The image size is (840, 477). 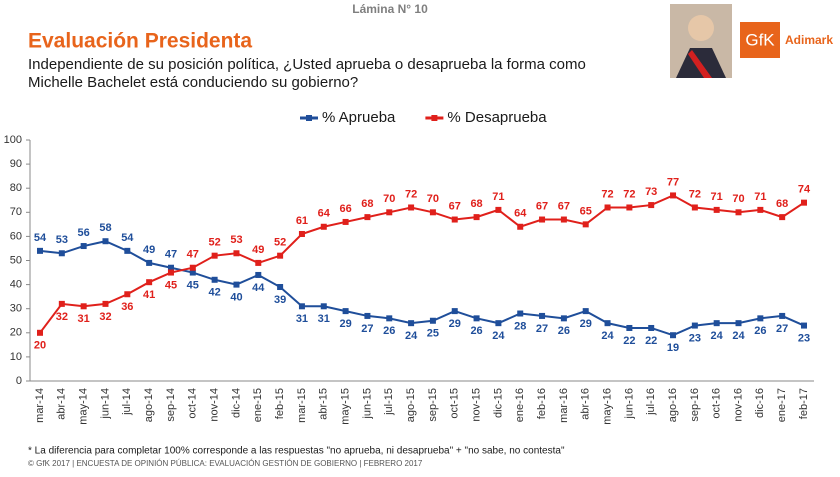 What do you see at coordinates (520, 405) in the screenshot?
I see `x-tick-label: ene-16` at bounding box center [520, 405].